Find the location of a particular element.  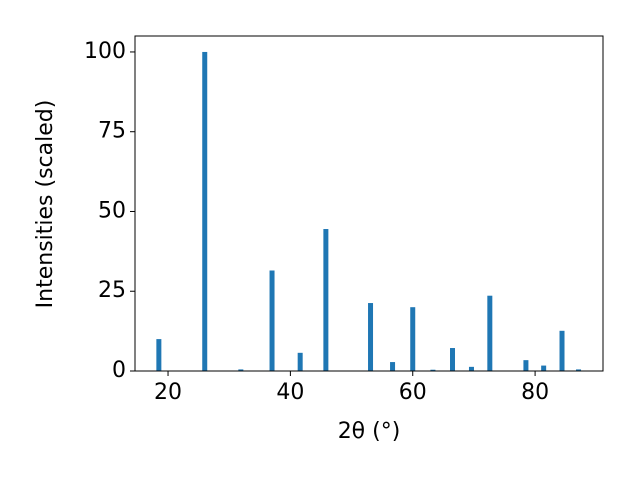

x-axis-label: 2θ (°) is located at coordinates (369, 431).